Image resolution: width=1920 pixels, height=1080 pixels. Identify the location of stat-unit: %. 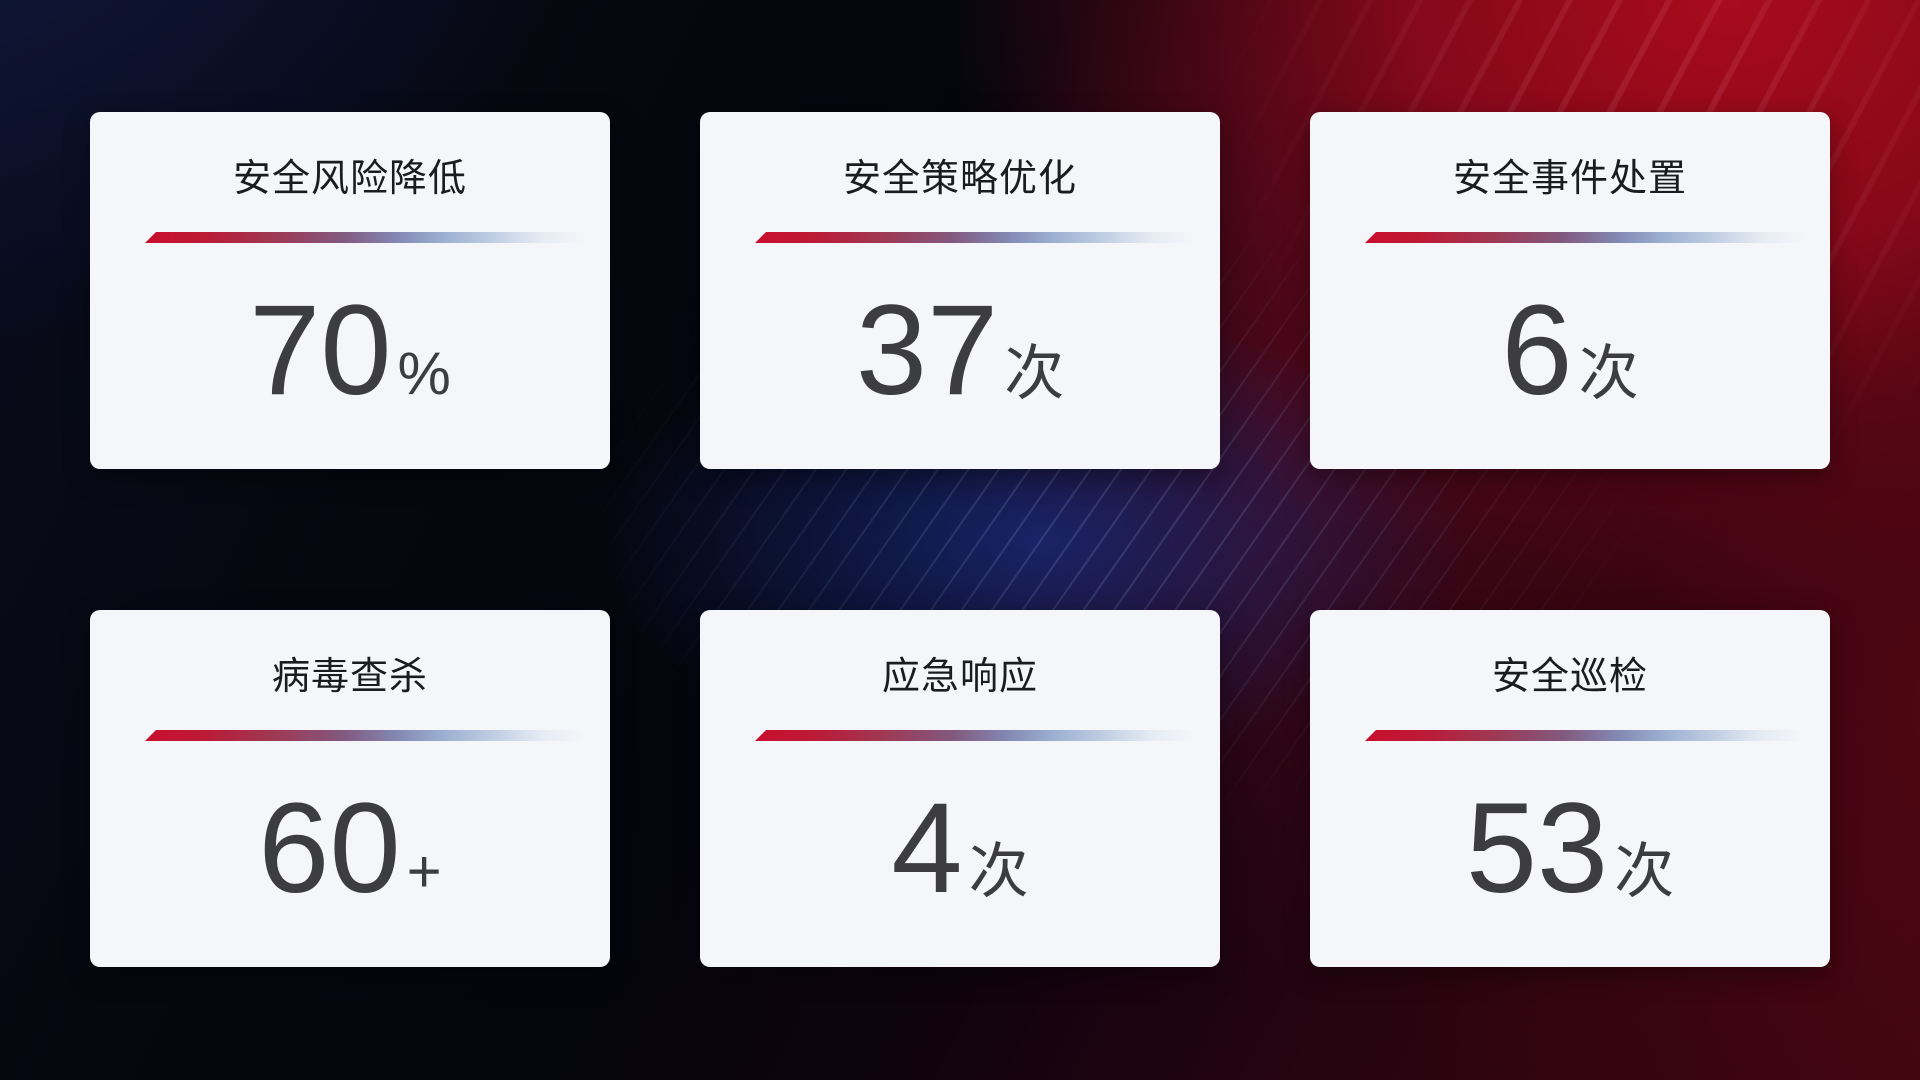
(424, 373).